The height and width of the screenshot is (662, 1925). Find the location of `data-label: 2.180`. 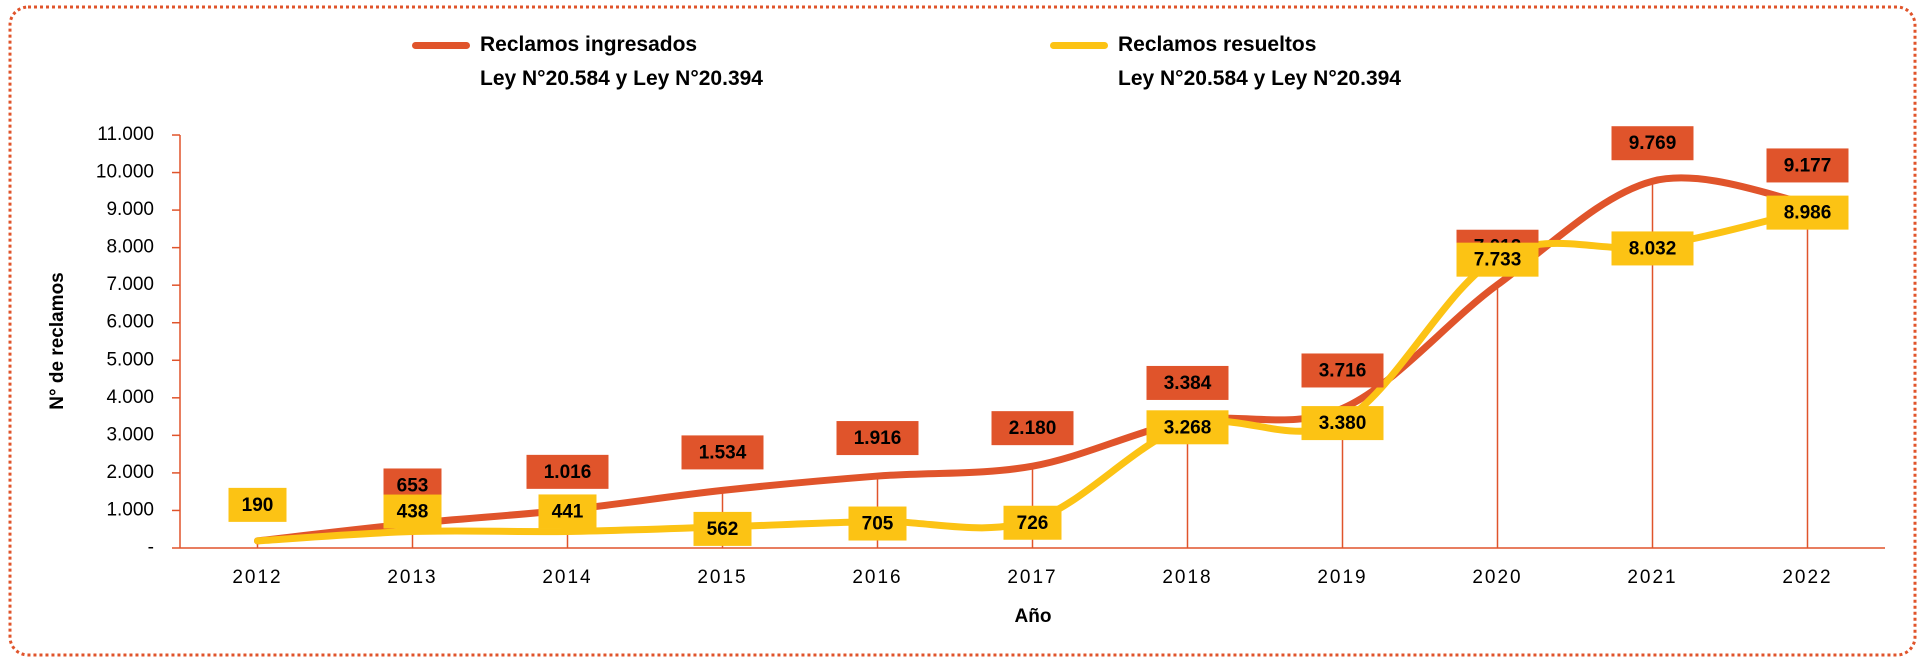

data-label: 2.180 is located at coordinates (1033, 428).